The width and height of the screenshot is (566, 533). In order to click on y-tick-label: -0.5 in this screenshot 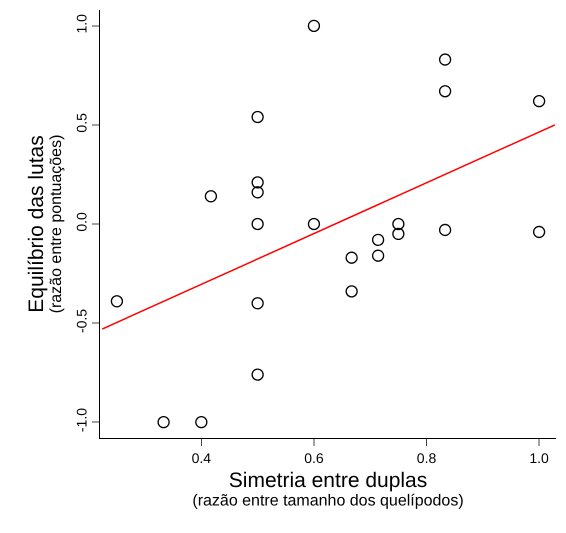, I will do `click(81, 321)`.